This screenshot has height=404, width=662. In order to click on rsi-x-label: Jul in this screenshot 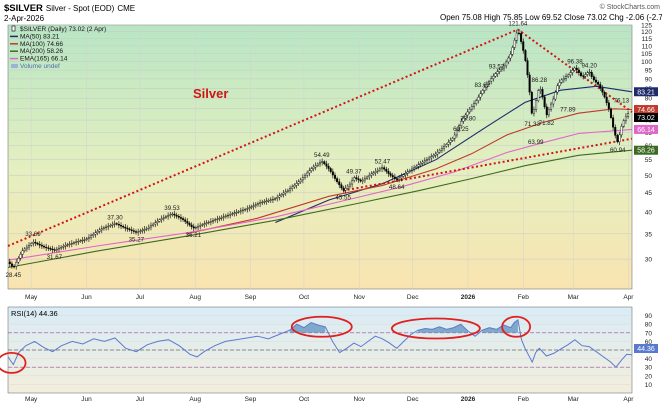, I will do `click(140, 399)`.